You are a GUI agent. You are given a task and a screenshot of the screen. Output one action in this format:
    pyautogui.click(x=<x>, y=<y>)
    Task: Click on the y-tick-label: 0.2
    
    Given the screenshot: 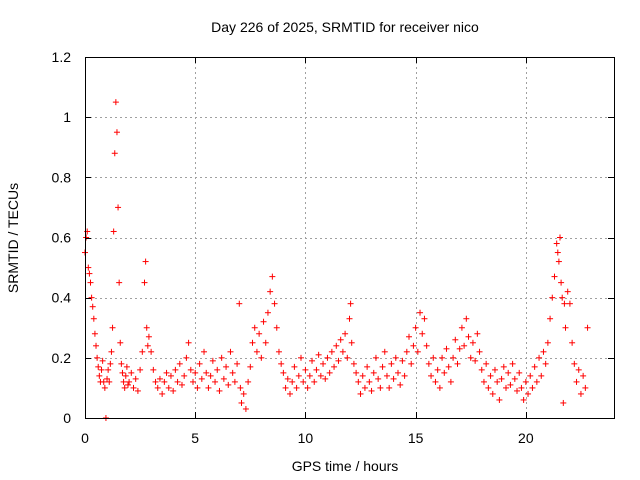 What is the action you would take?
    pyautogui.click(x=62, y=358)
    